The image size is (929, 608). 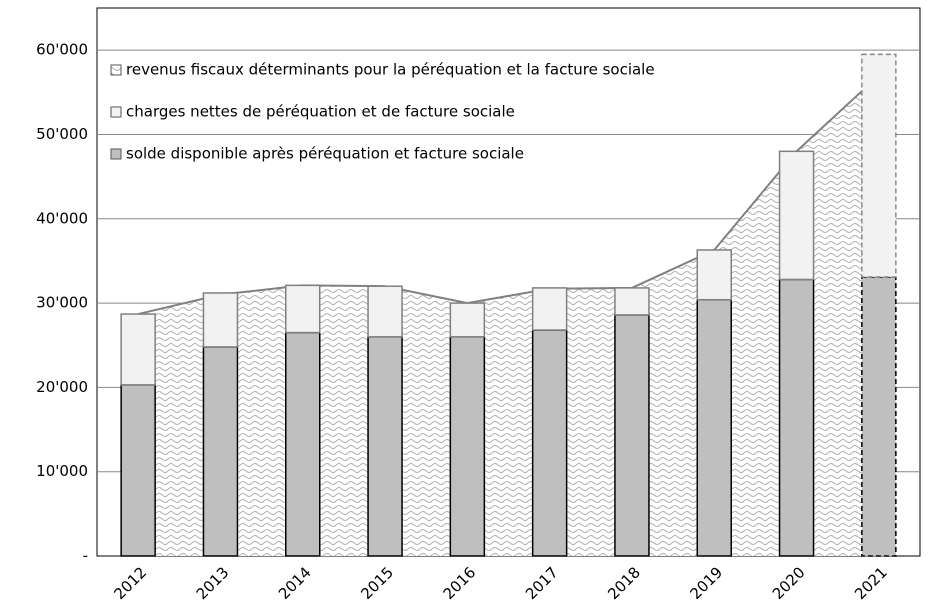 What do you see at coordinates (62, 50) in the screenshot?
I see `y-tick-label: 60'000` at bounding box center [62, 50].